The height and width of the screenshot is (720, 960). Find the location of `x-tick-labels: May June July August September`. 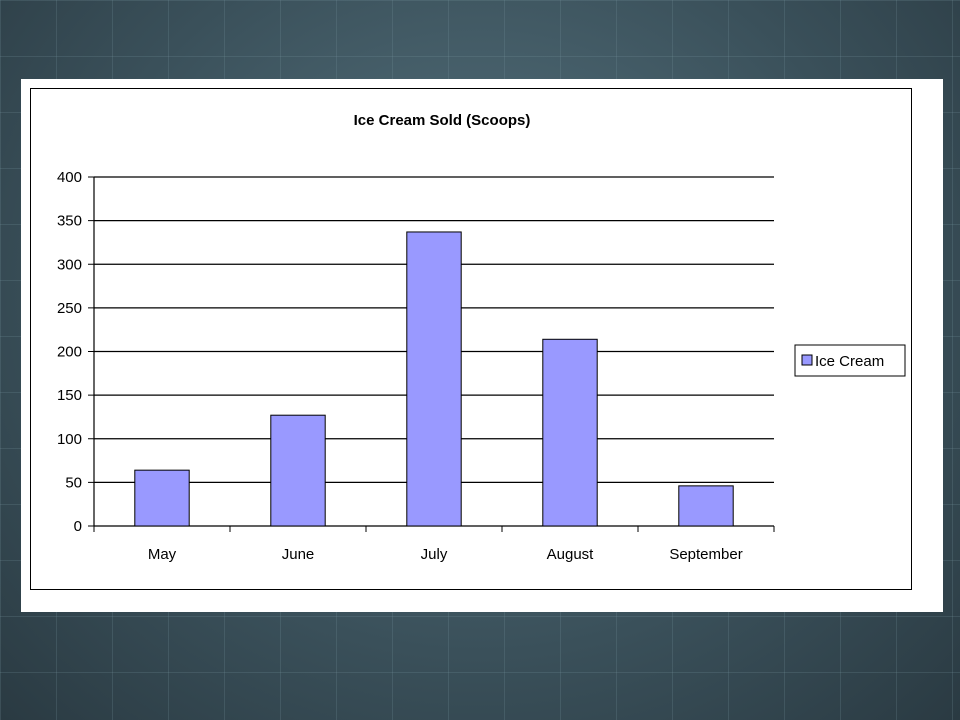

x-tick-labels: May June July August September is located at coordinates (445, 554).